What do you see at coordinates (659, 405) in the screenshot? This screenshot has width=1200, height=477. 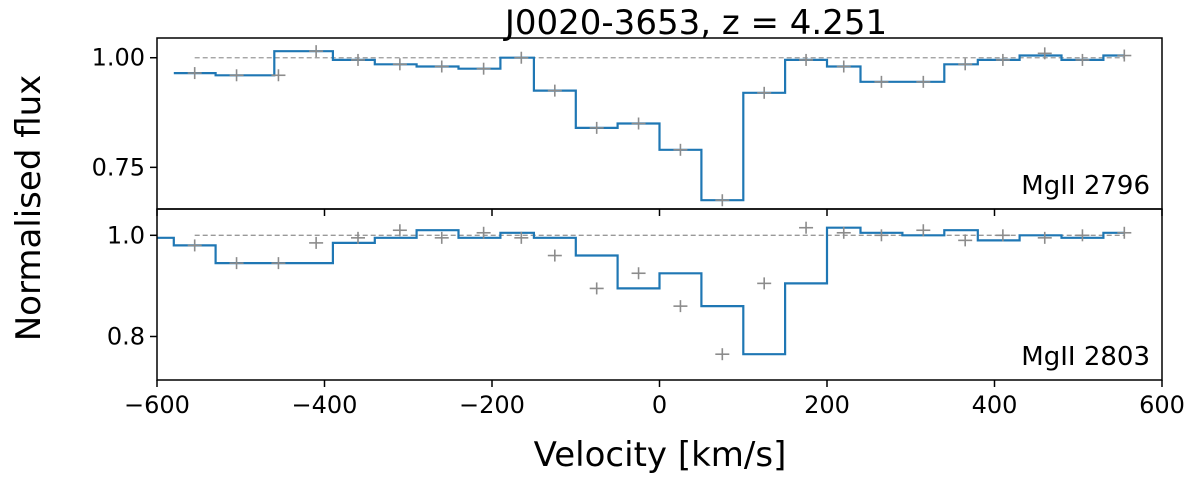 I see `x-tick-label: 0` at bounding box center [659, 405].